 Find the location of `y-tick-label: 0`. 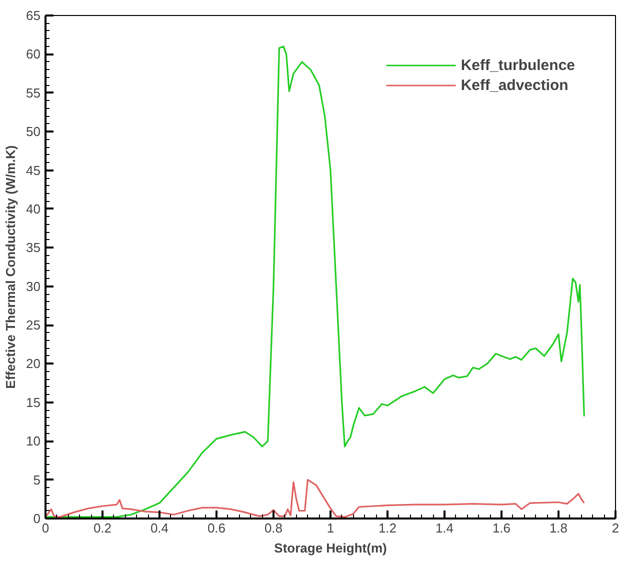

y-tick-label: 0 is located at coordinates (37, 518).